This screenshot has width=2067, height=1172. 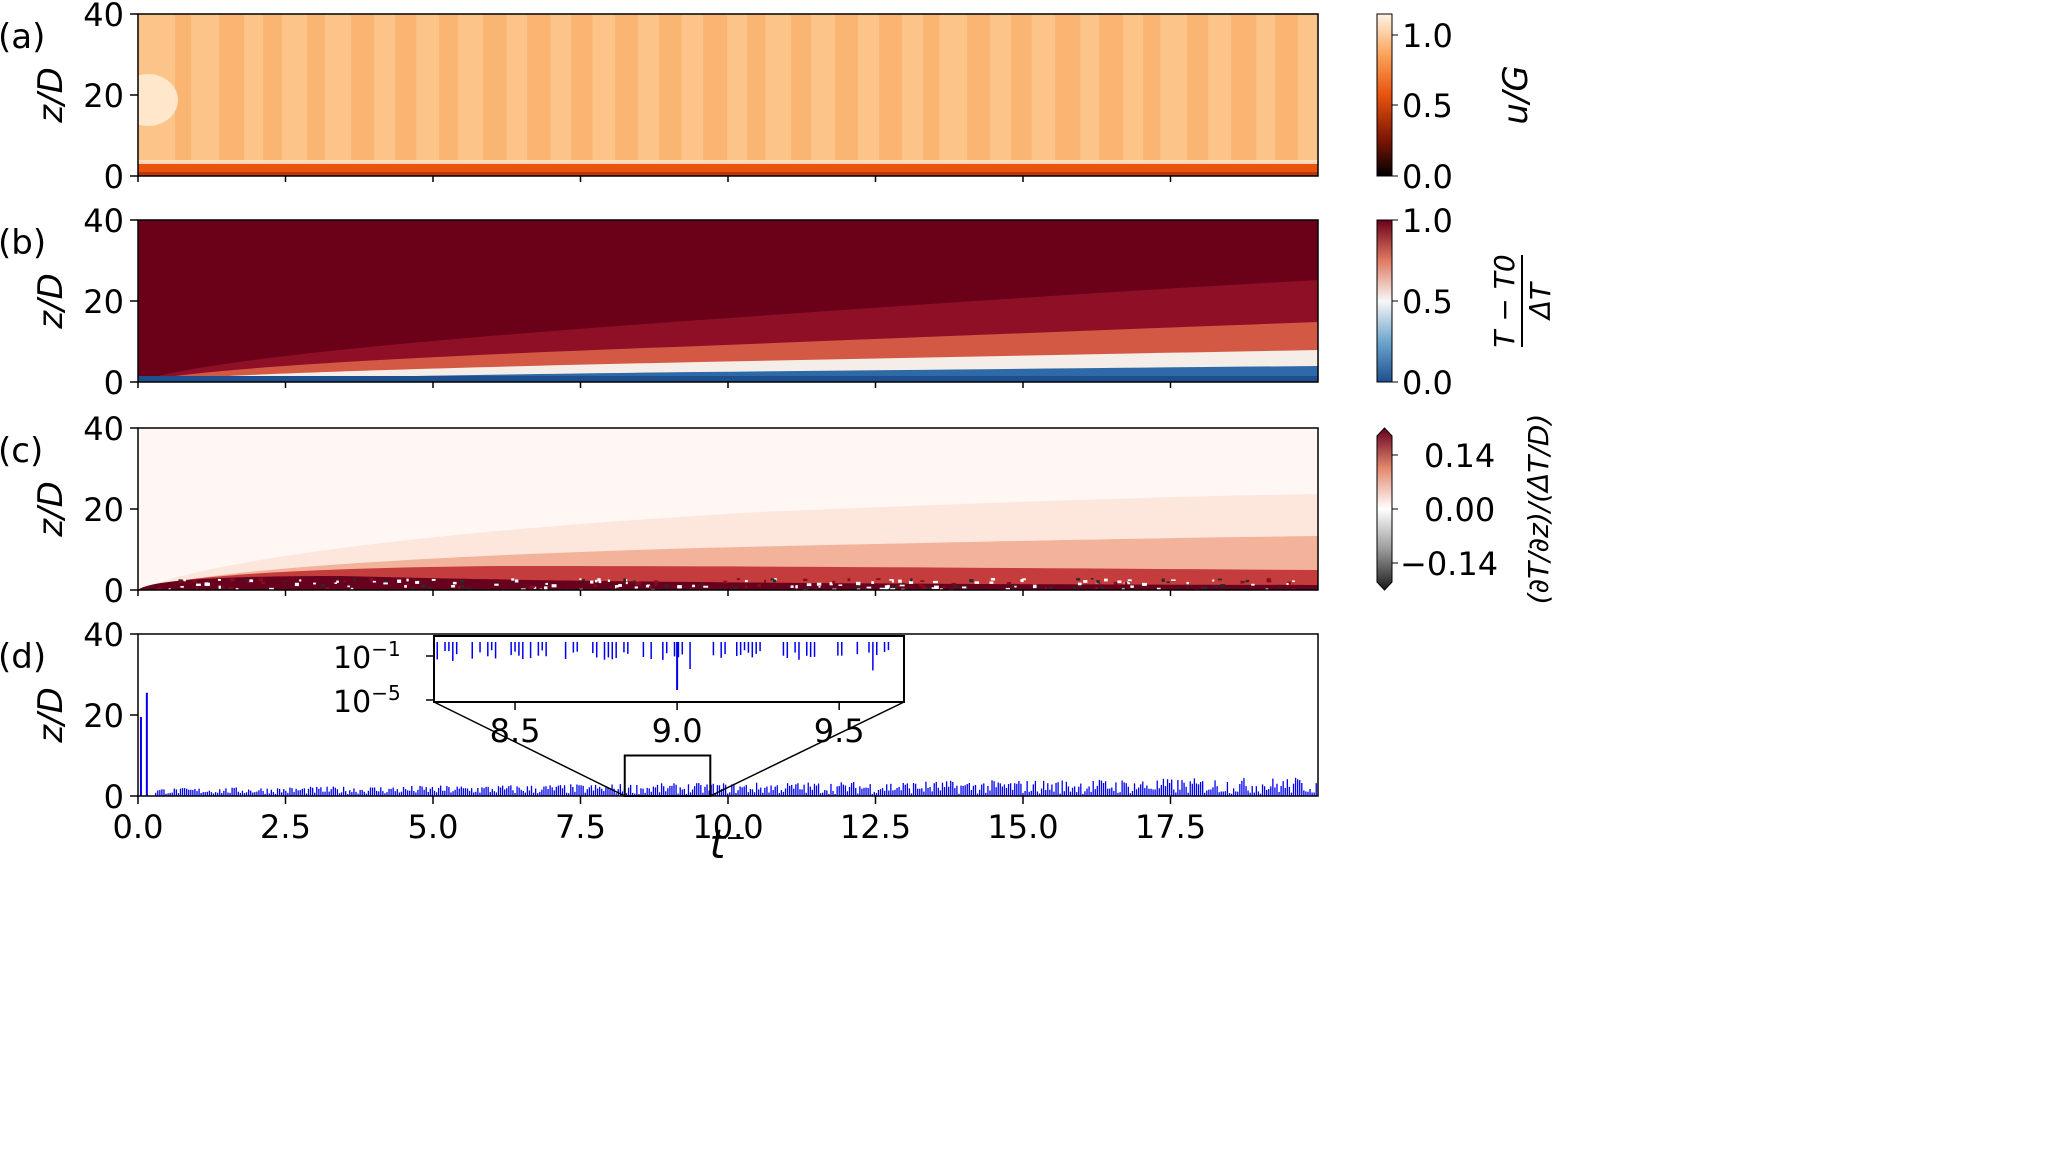 I want to click on colorbar-a-tick: 0.0, so click(x=1427, y=177).